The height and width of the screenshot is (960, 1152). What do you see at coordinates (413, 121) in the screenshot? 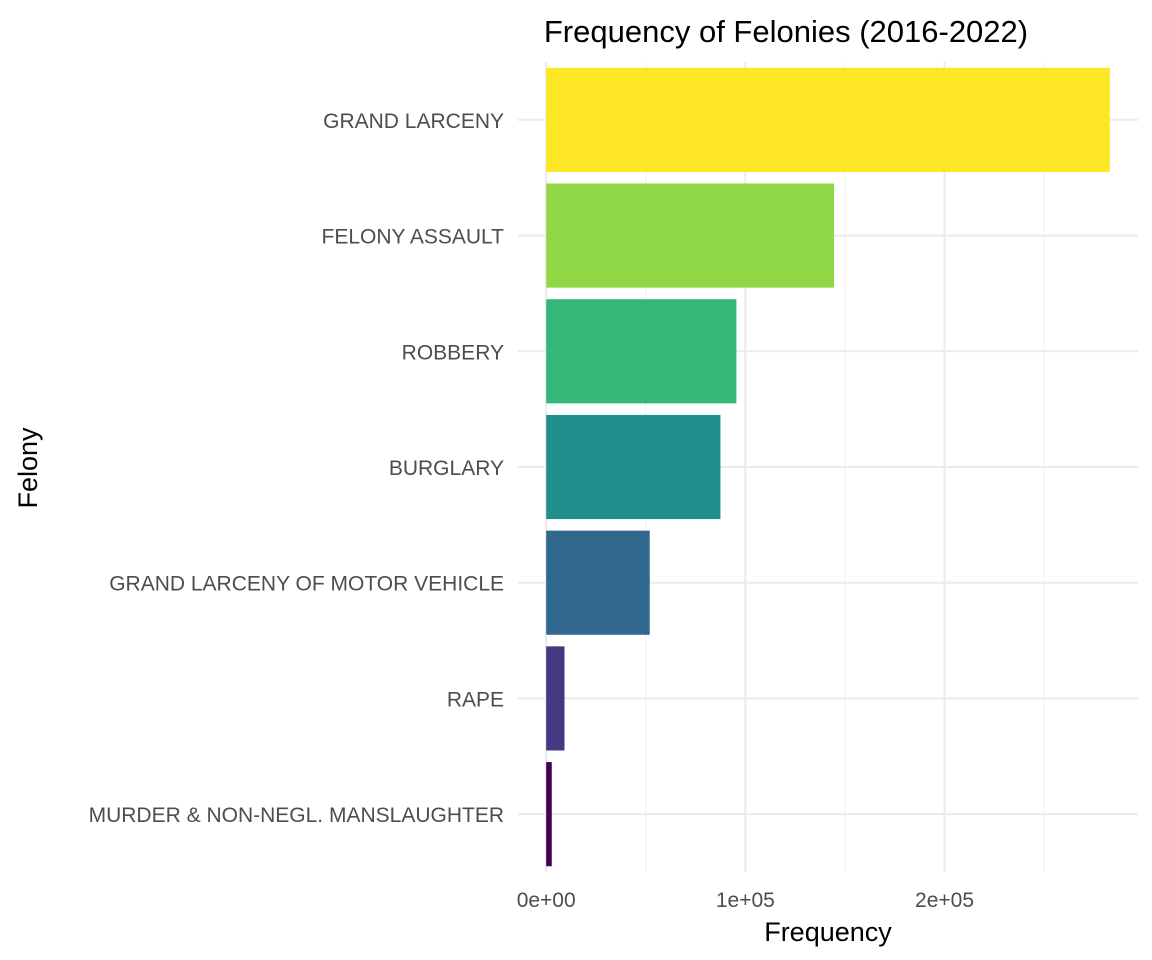
I see `y-tick-label: GRAND LARCENY` at bounding box center [413, 121].